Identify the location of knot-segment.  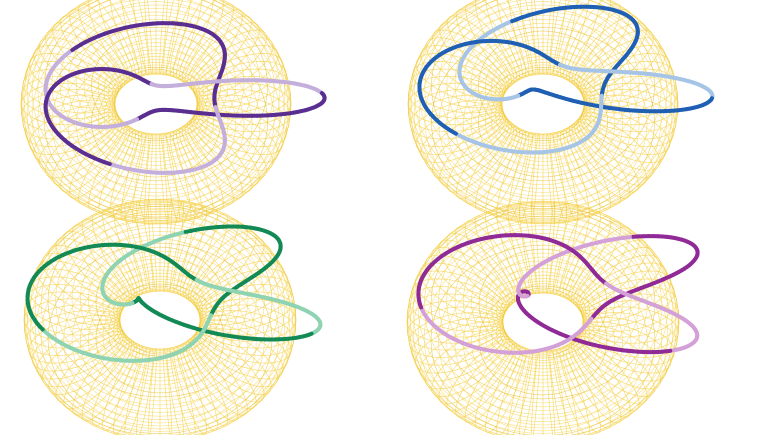
(708, 102).